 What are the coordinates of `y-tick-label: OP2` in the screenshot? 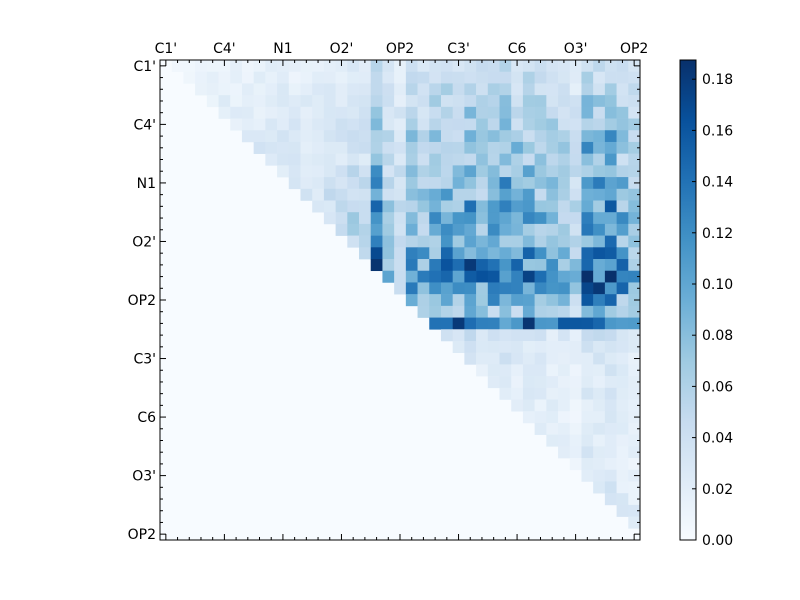 It's located at (142, 301).